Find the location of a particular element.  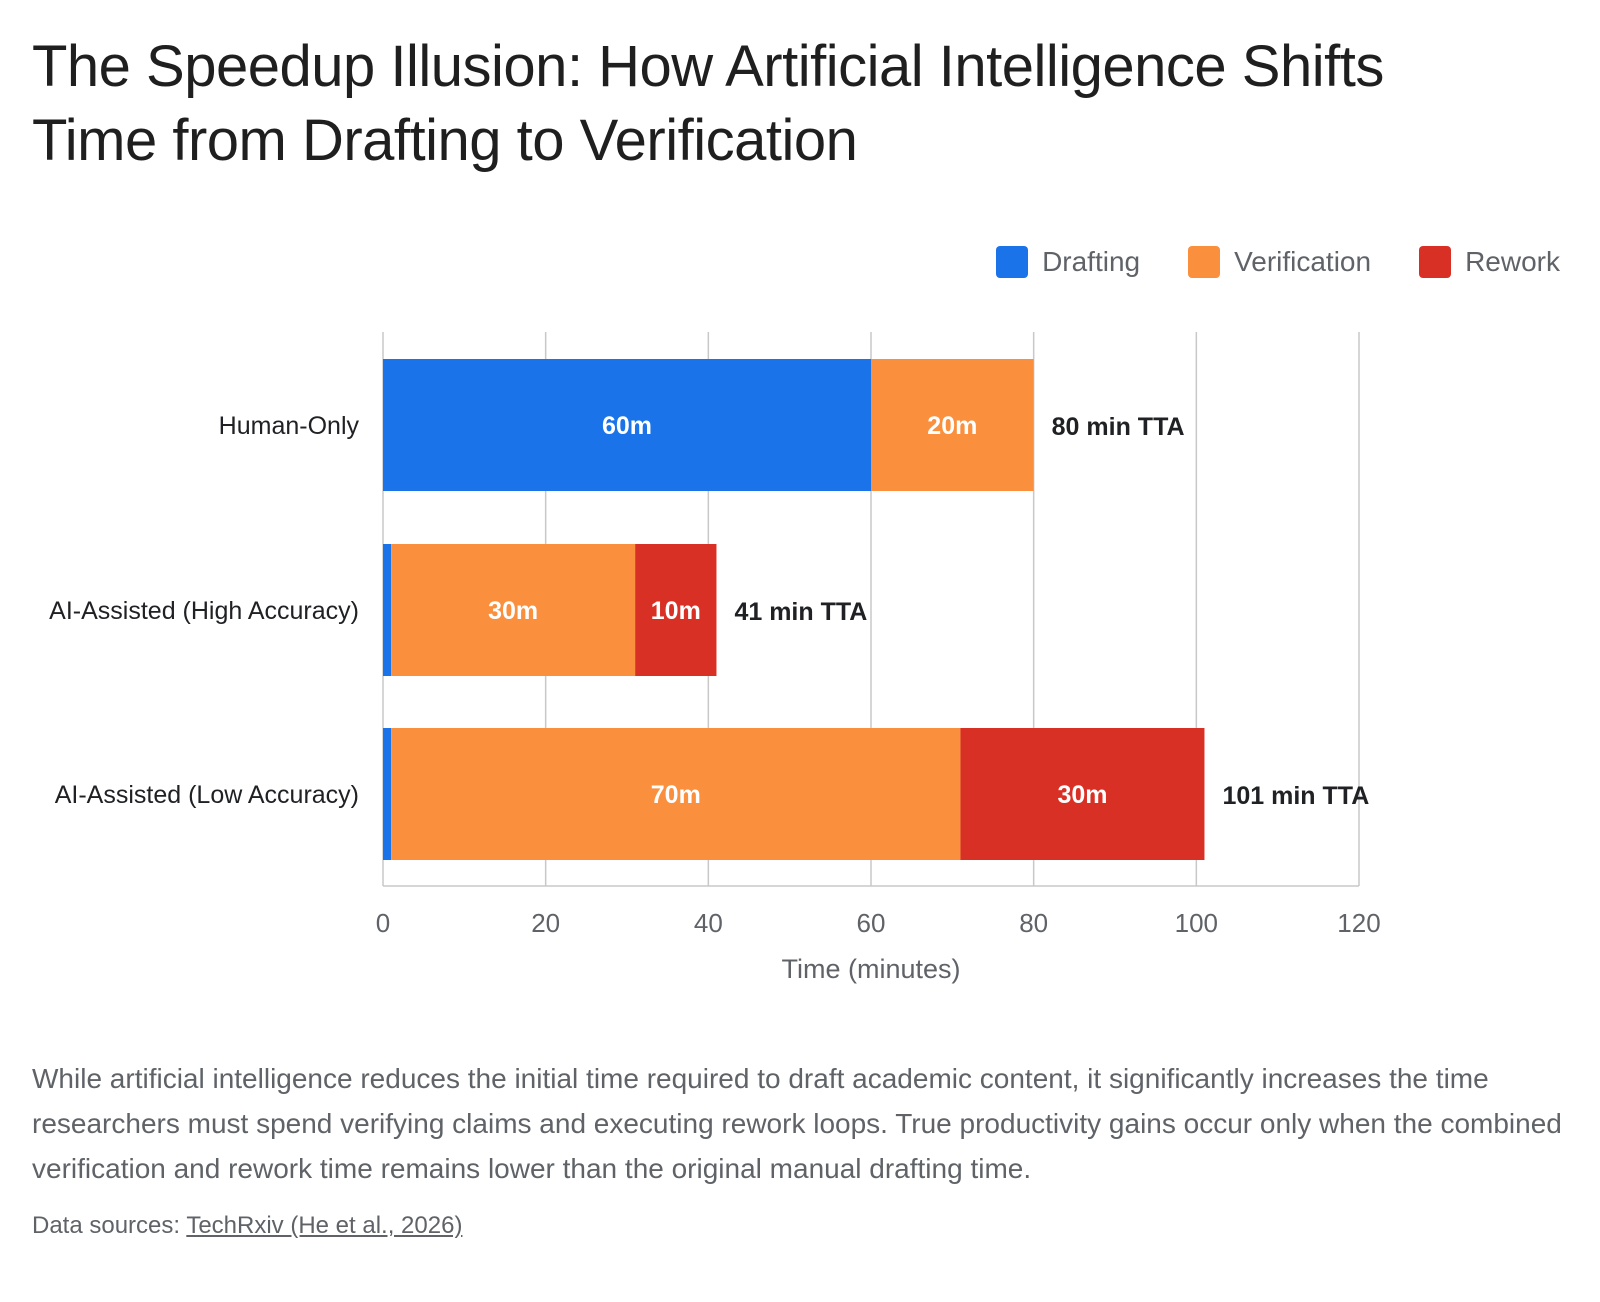

chart-title-line-2: Time from Drafting to Verification is located at coordinates (445, 140).